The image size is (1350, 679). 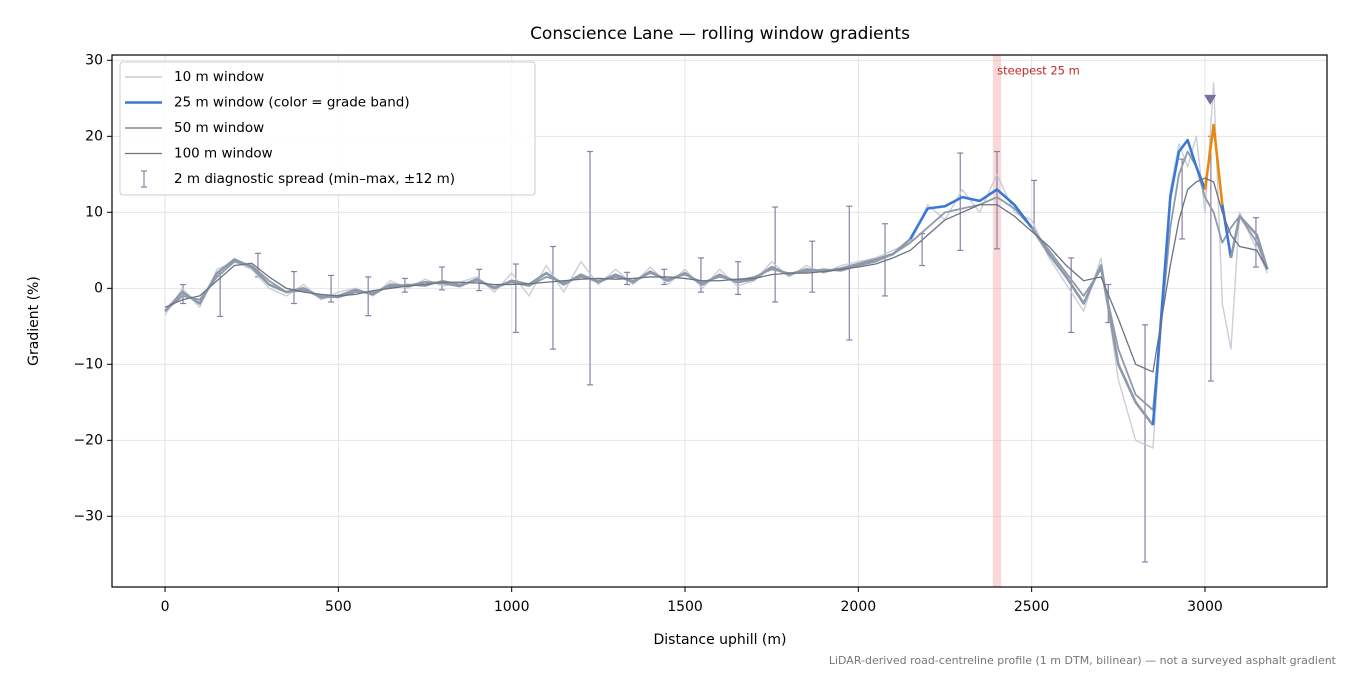 What do you see at coordinates (219, 128) in the screenshot?
I see `legend-label: 50 m window` at bounding box center [219, 128].